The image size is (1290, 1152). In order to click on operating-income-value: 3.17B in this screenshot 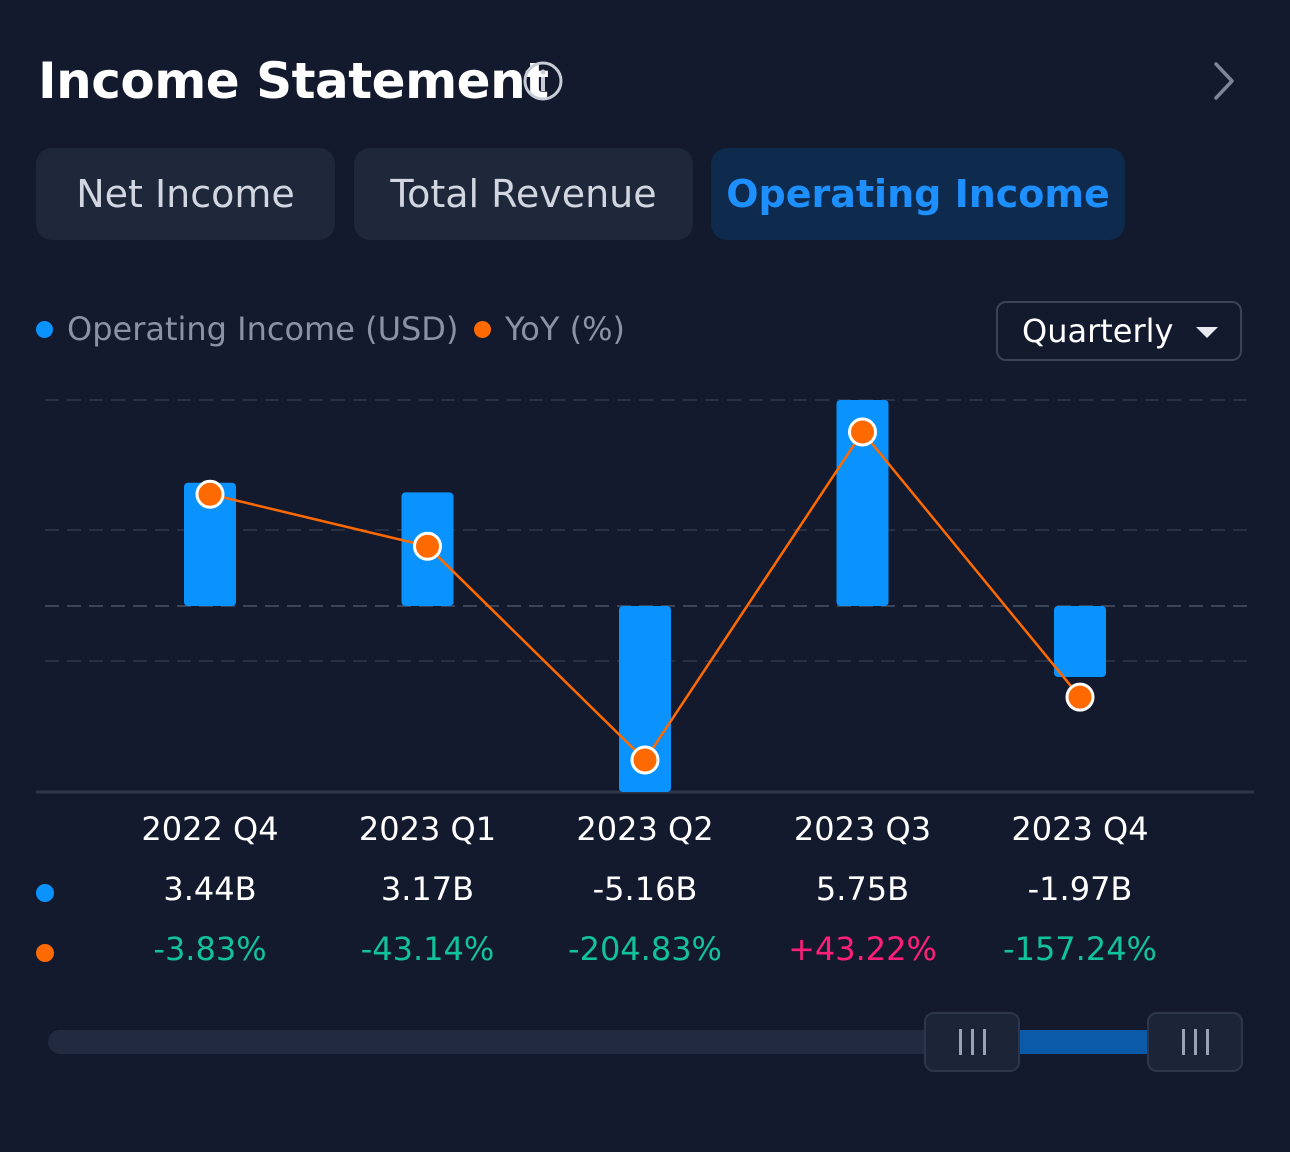, I will do `click(427, 889)`.